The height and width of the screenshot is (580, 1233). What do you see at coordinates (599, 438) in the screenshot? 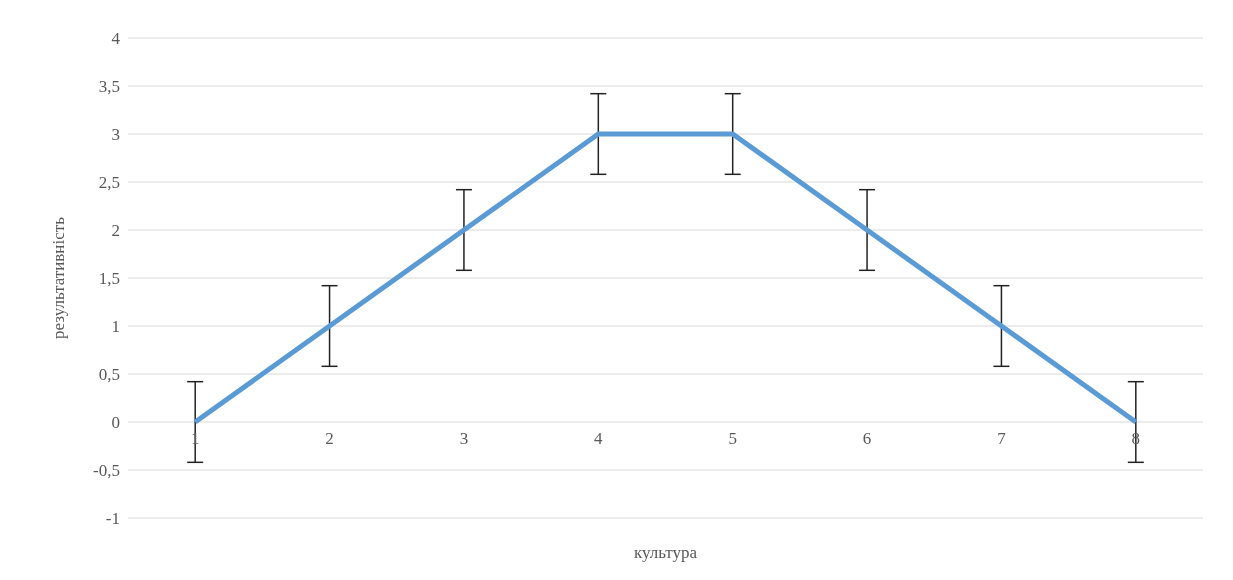
I see `x-tick-label: 4` at bounding box center [599, 438].